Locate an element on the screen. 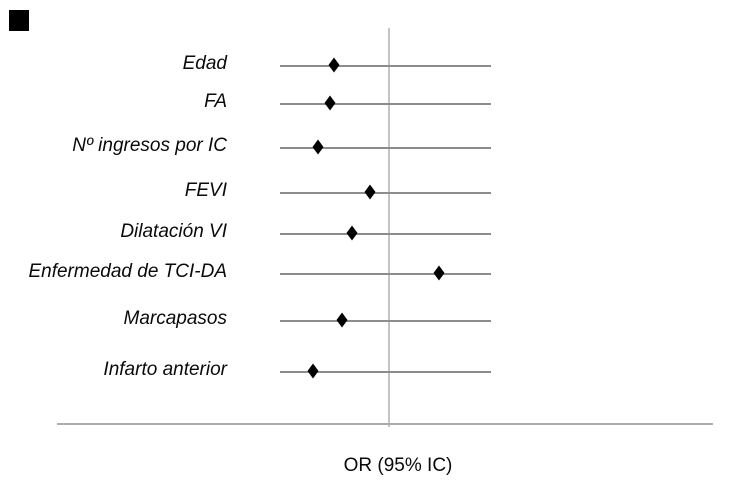 The image size is (750, 490). row-label: Marcapasos is located at coordinates (175, 319).